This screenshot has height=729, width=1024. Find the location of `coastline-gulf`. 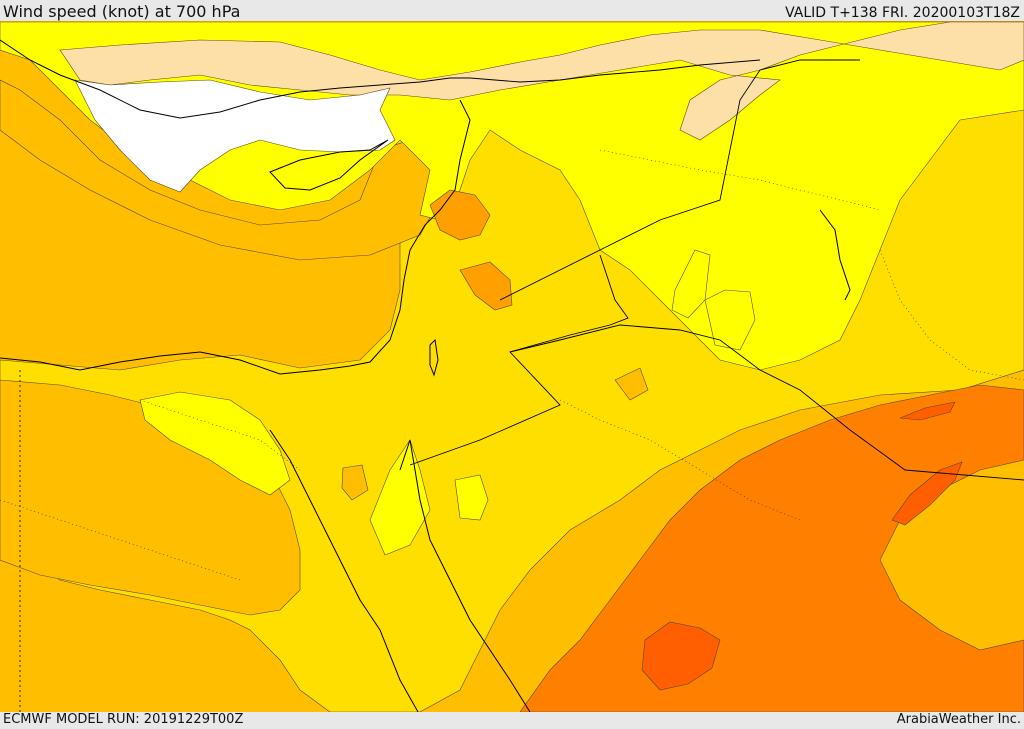

coastline-gulf is located at coordinates (835, 255).